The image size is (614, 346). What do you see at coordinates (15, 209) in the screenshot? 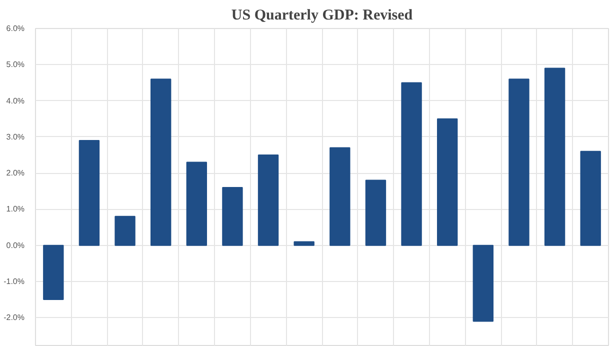
I see `y-tick-label: 1.0%` at bounding box center [15, 209].